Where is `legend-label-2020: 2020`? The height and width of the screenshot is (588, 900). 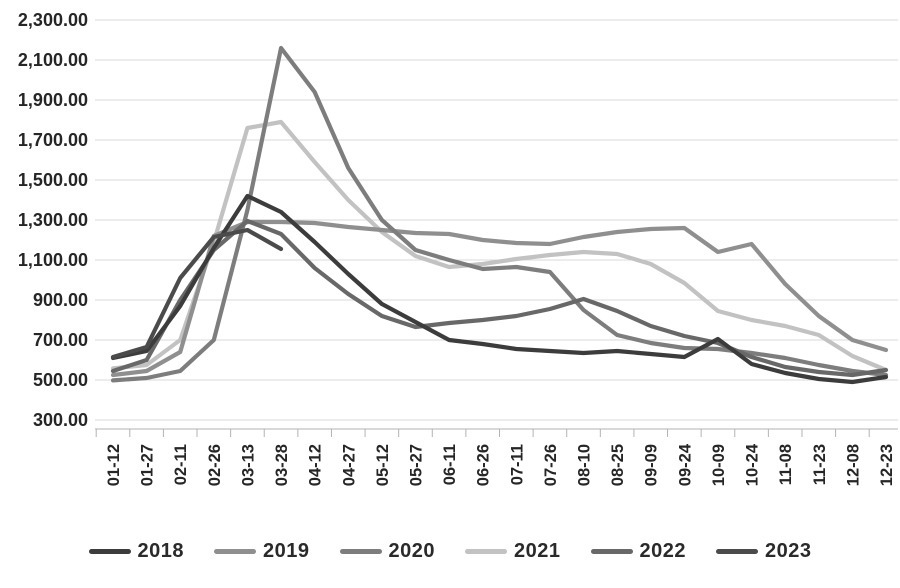
legend-label-2020: 2020 is located at coordinates (411, 551).